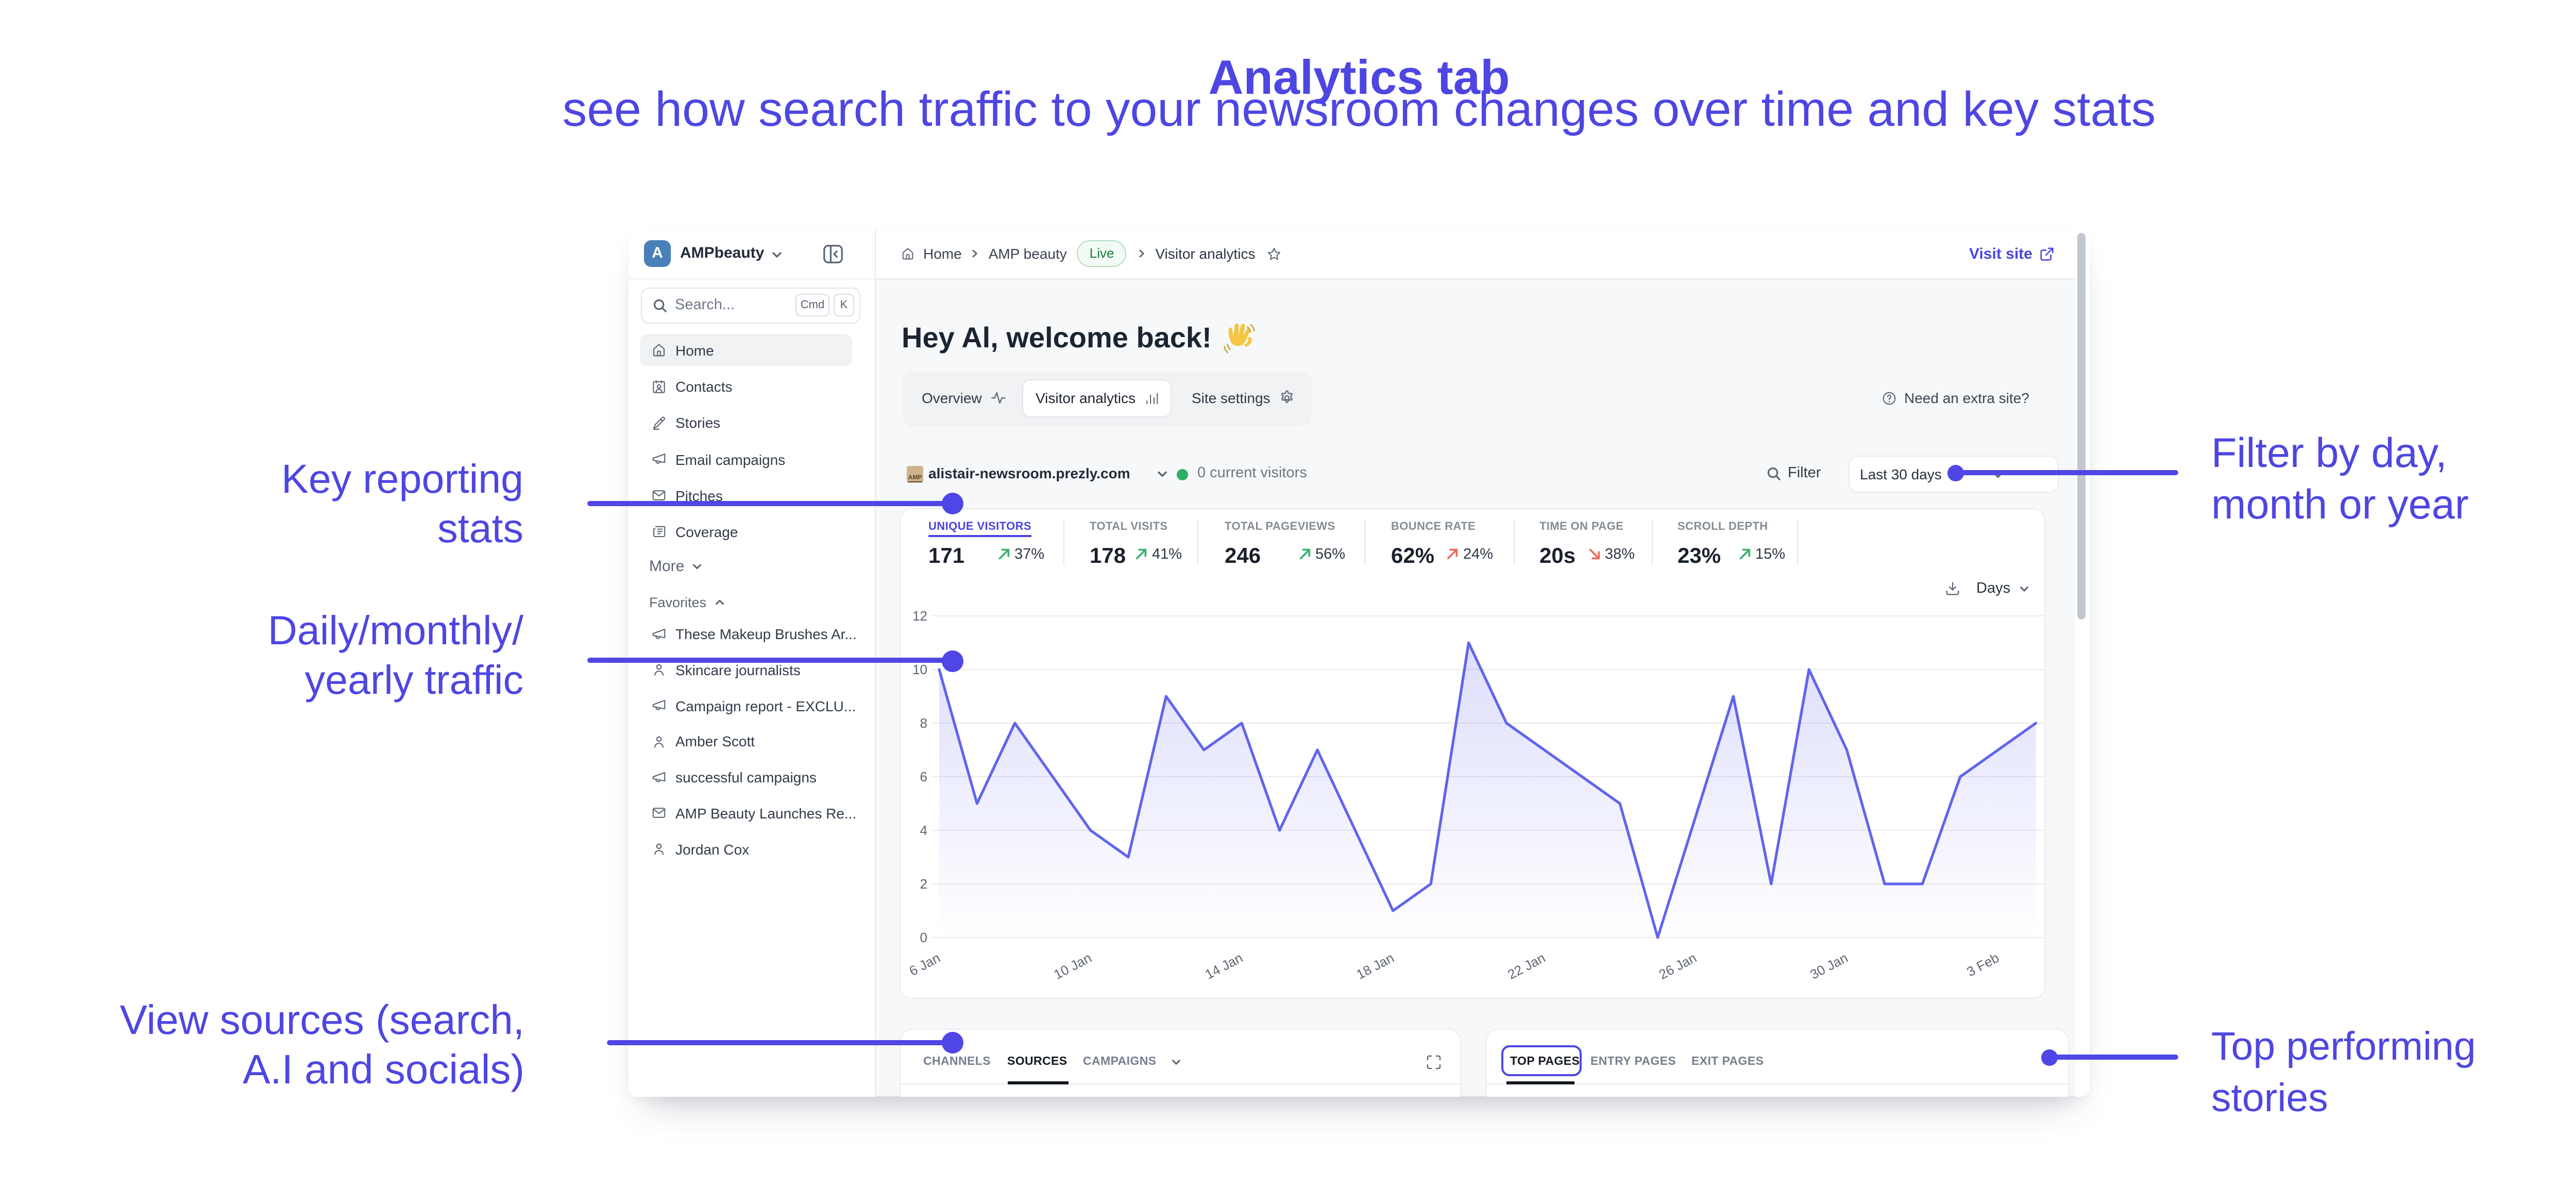 Image resolution: width=2576 pixels, height=1204 pixels. Describe the element at coordinates (923, 883) in the screenshot. I see `svg-text: 2` at that location.